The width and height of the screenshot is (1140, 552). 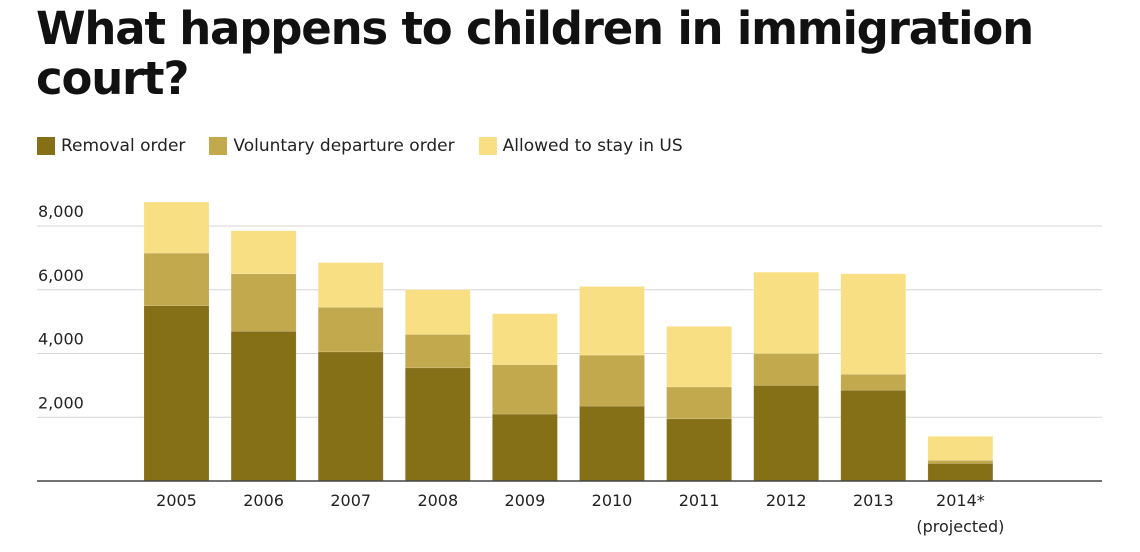 I want to click on x-tick-label-2012: 2012, so click(x=786, y=500).